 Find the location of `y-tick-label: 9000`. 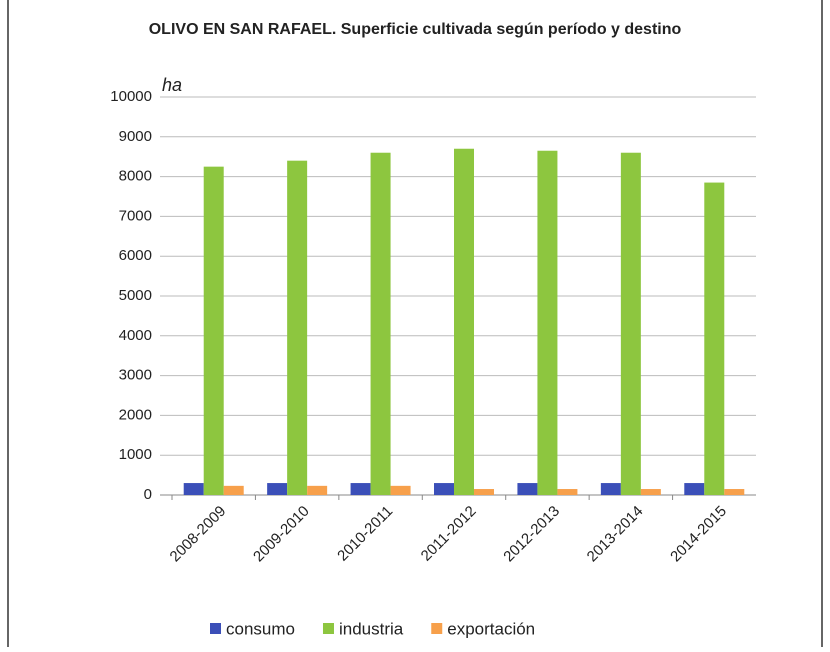

y-tick-label: 9000 is located at coordinates (135, 136).